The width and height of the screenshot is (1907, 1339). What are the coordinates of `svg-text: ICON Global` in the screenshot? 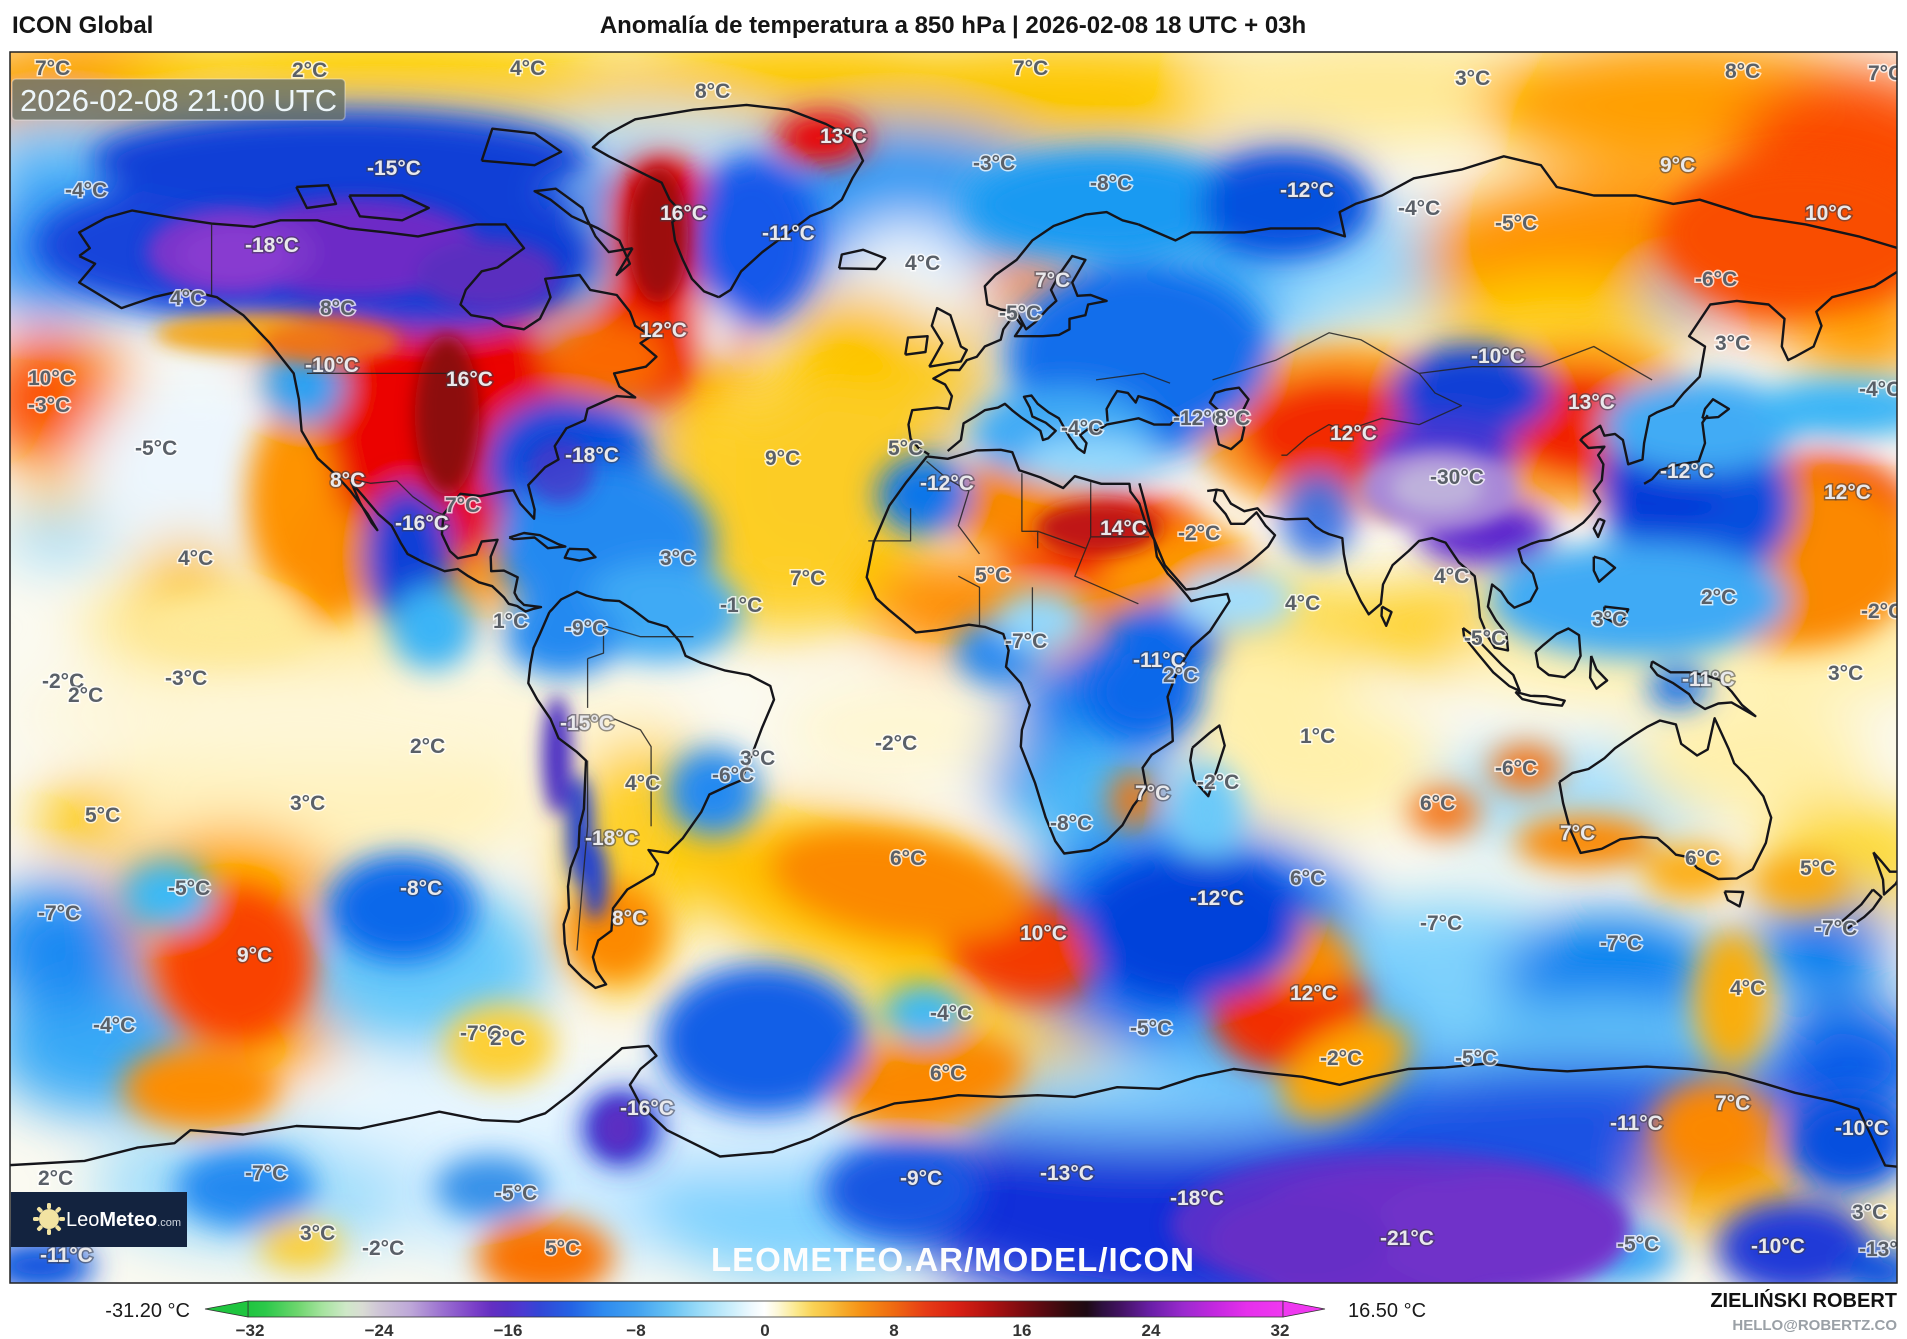 It's located at (82, 25).